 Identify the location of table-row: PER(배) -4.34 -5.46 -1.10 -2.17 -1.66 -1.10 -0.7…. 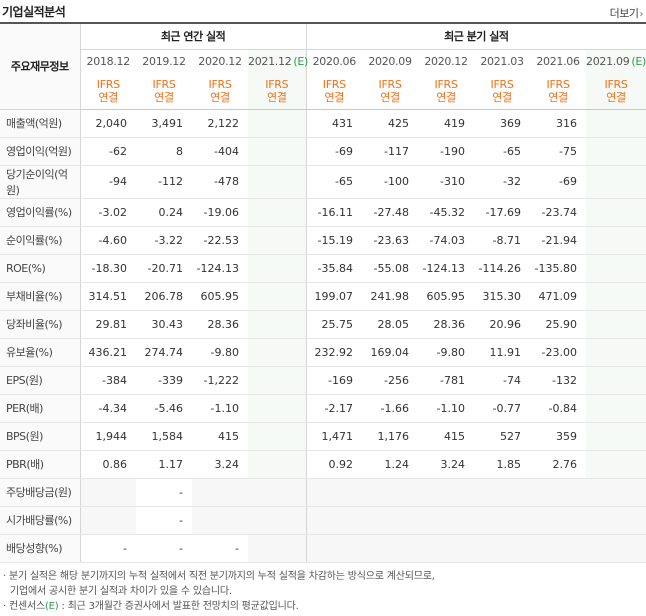
(323, 408).